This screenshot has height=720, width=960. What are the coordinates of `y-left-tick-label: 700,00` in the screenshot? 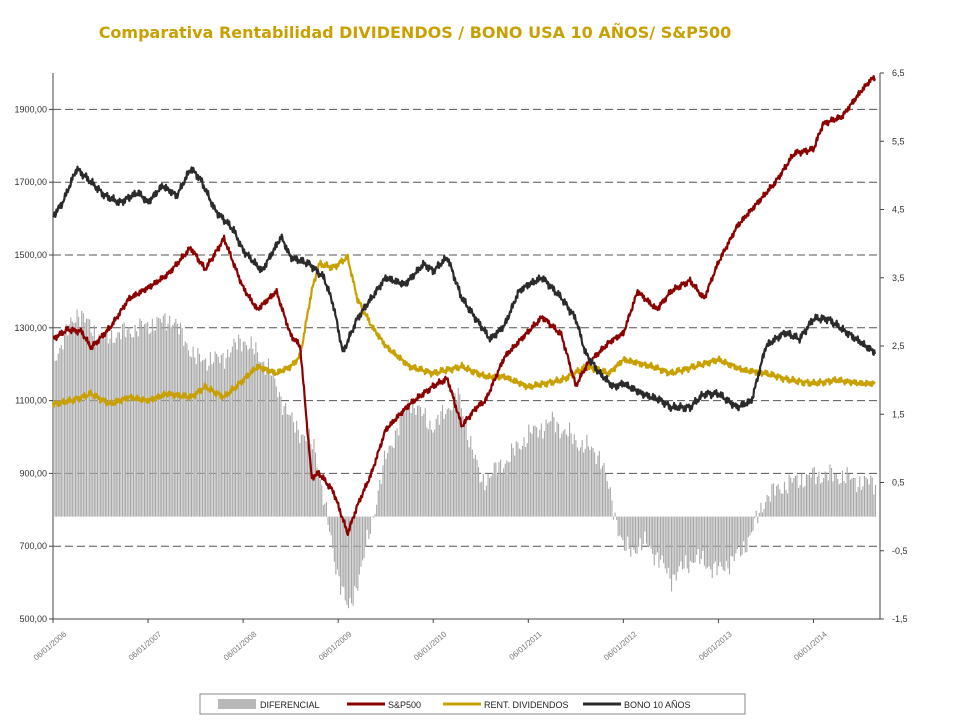 It's located at (33, 546).